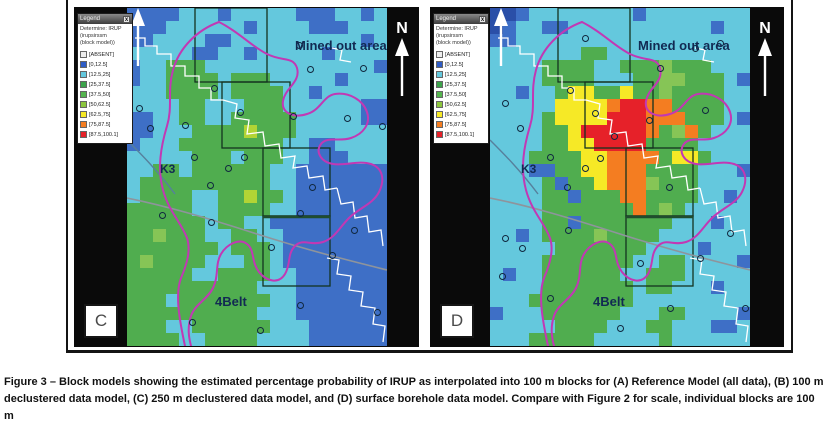  I want to click on legend-entry: [12.5,25], so click(461, 75).